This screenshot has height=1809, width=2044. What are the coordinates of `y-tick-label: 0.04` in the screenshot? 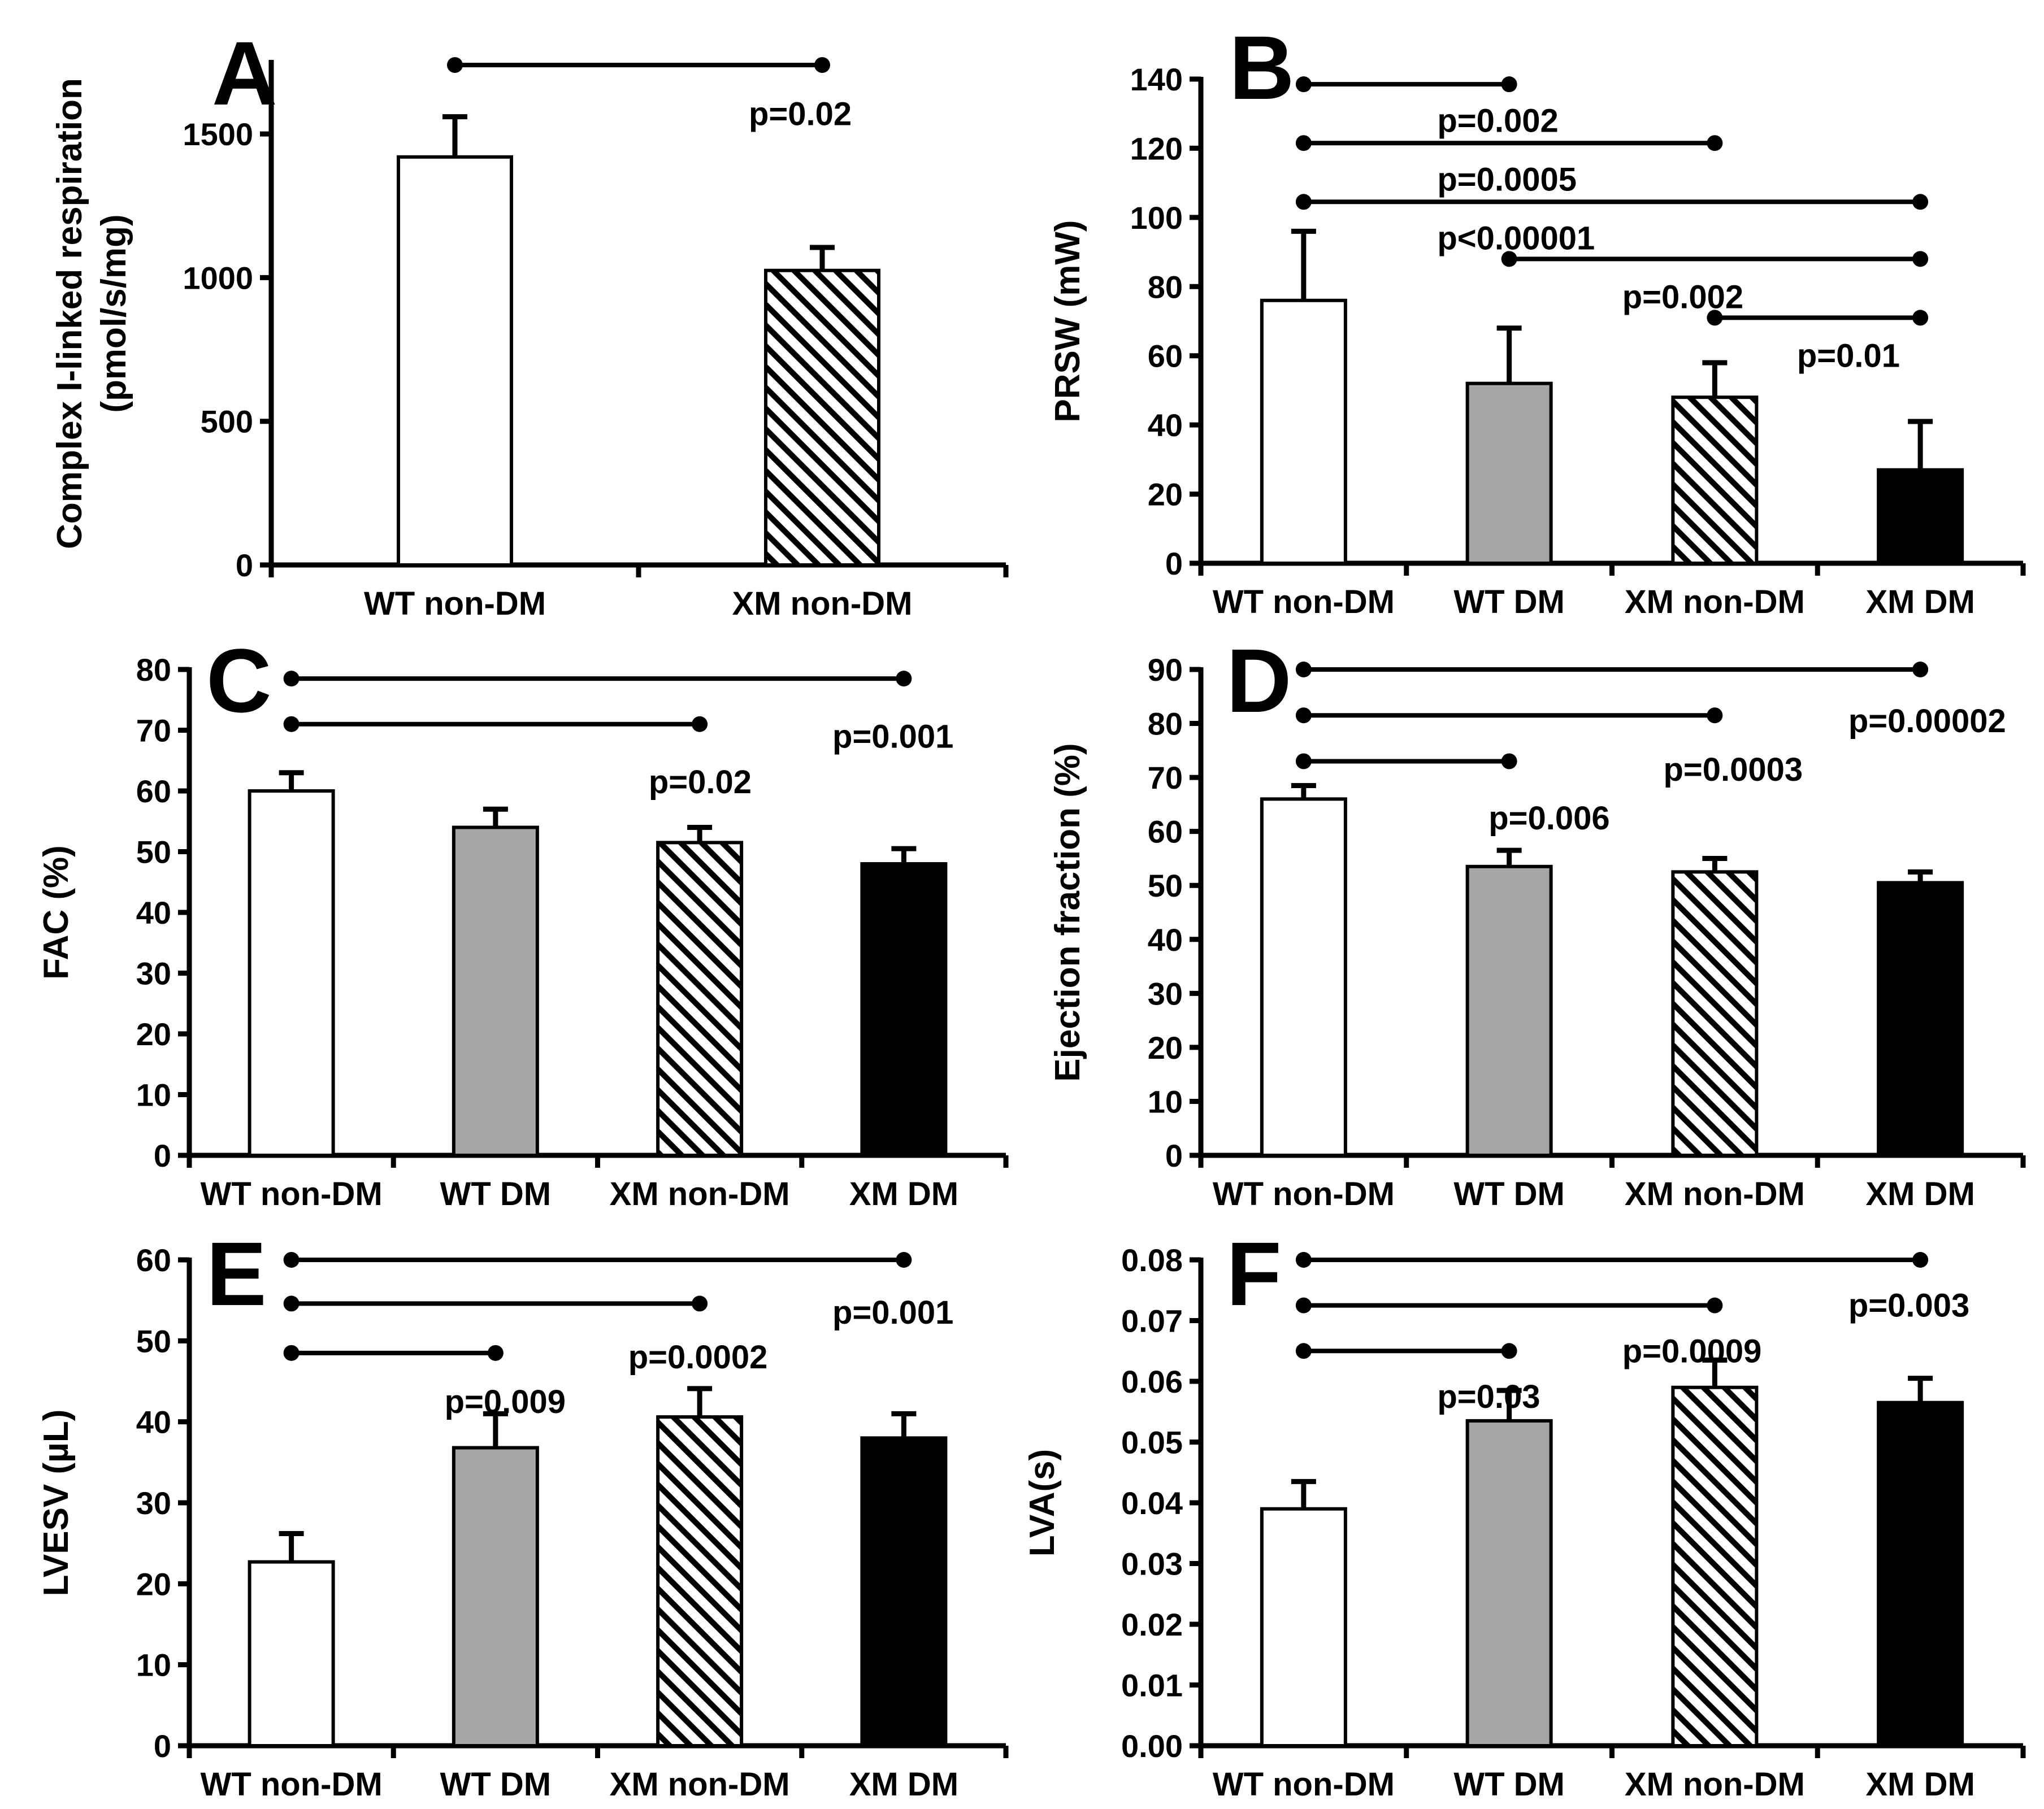 It's located at (1152, 1503).